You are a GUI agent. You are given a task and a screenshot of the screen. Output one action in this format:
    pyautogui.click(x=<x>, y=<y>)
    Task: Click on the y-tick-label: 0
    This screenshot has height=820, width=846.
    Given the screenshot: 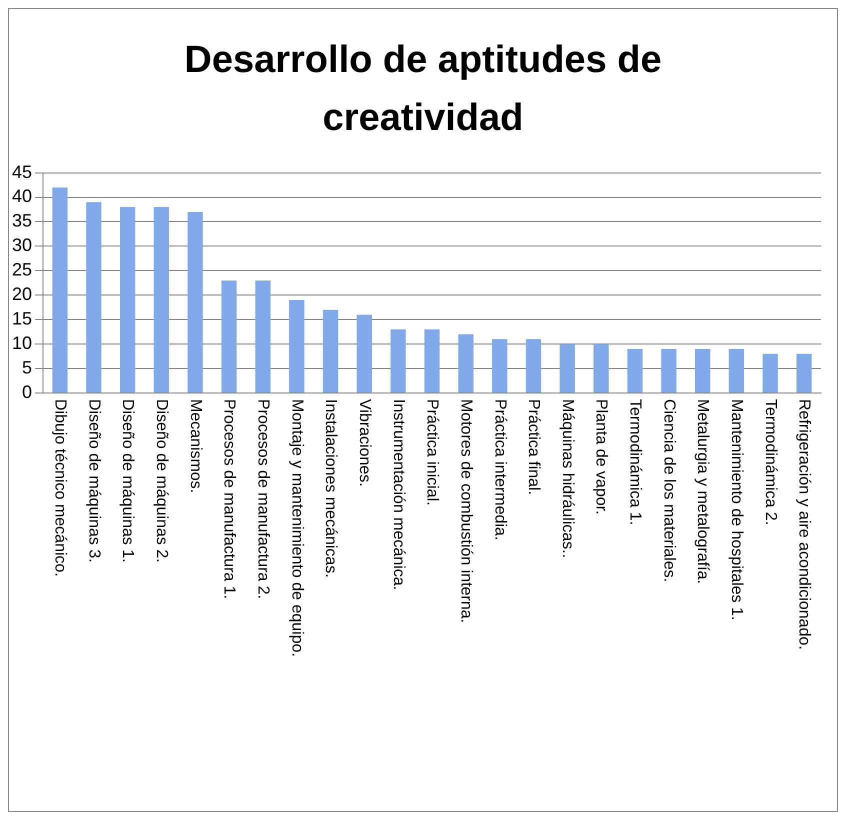 What is the action you would take?
    pyautogui.click(x=27, y=392)
    